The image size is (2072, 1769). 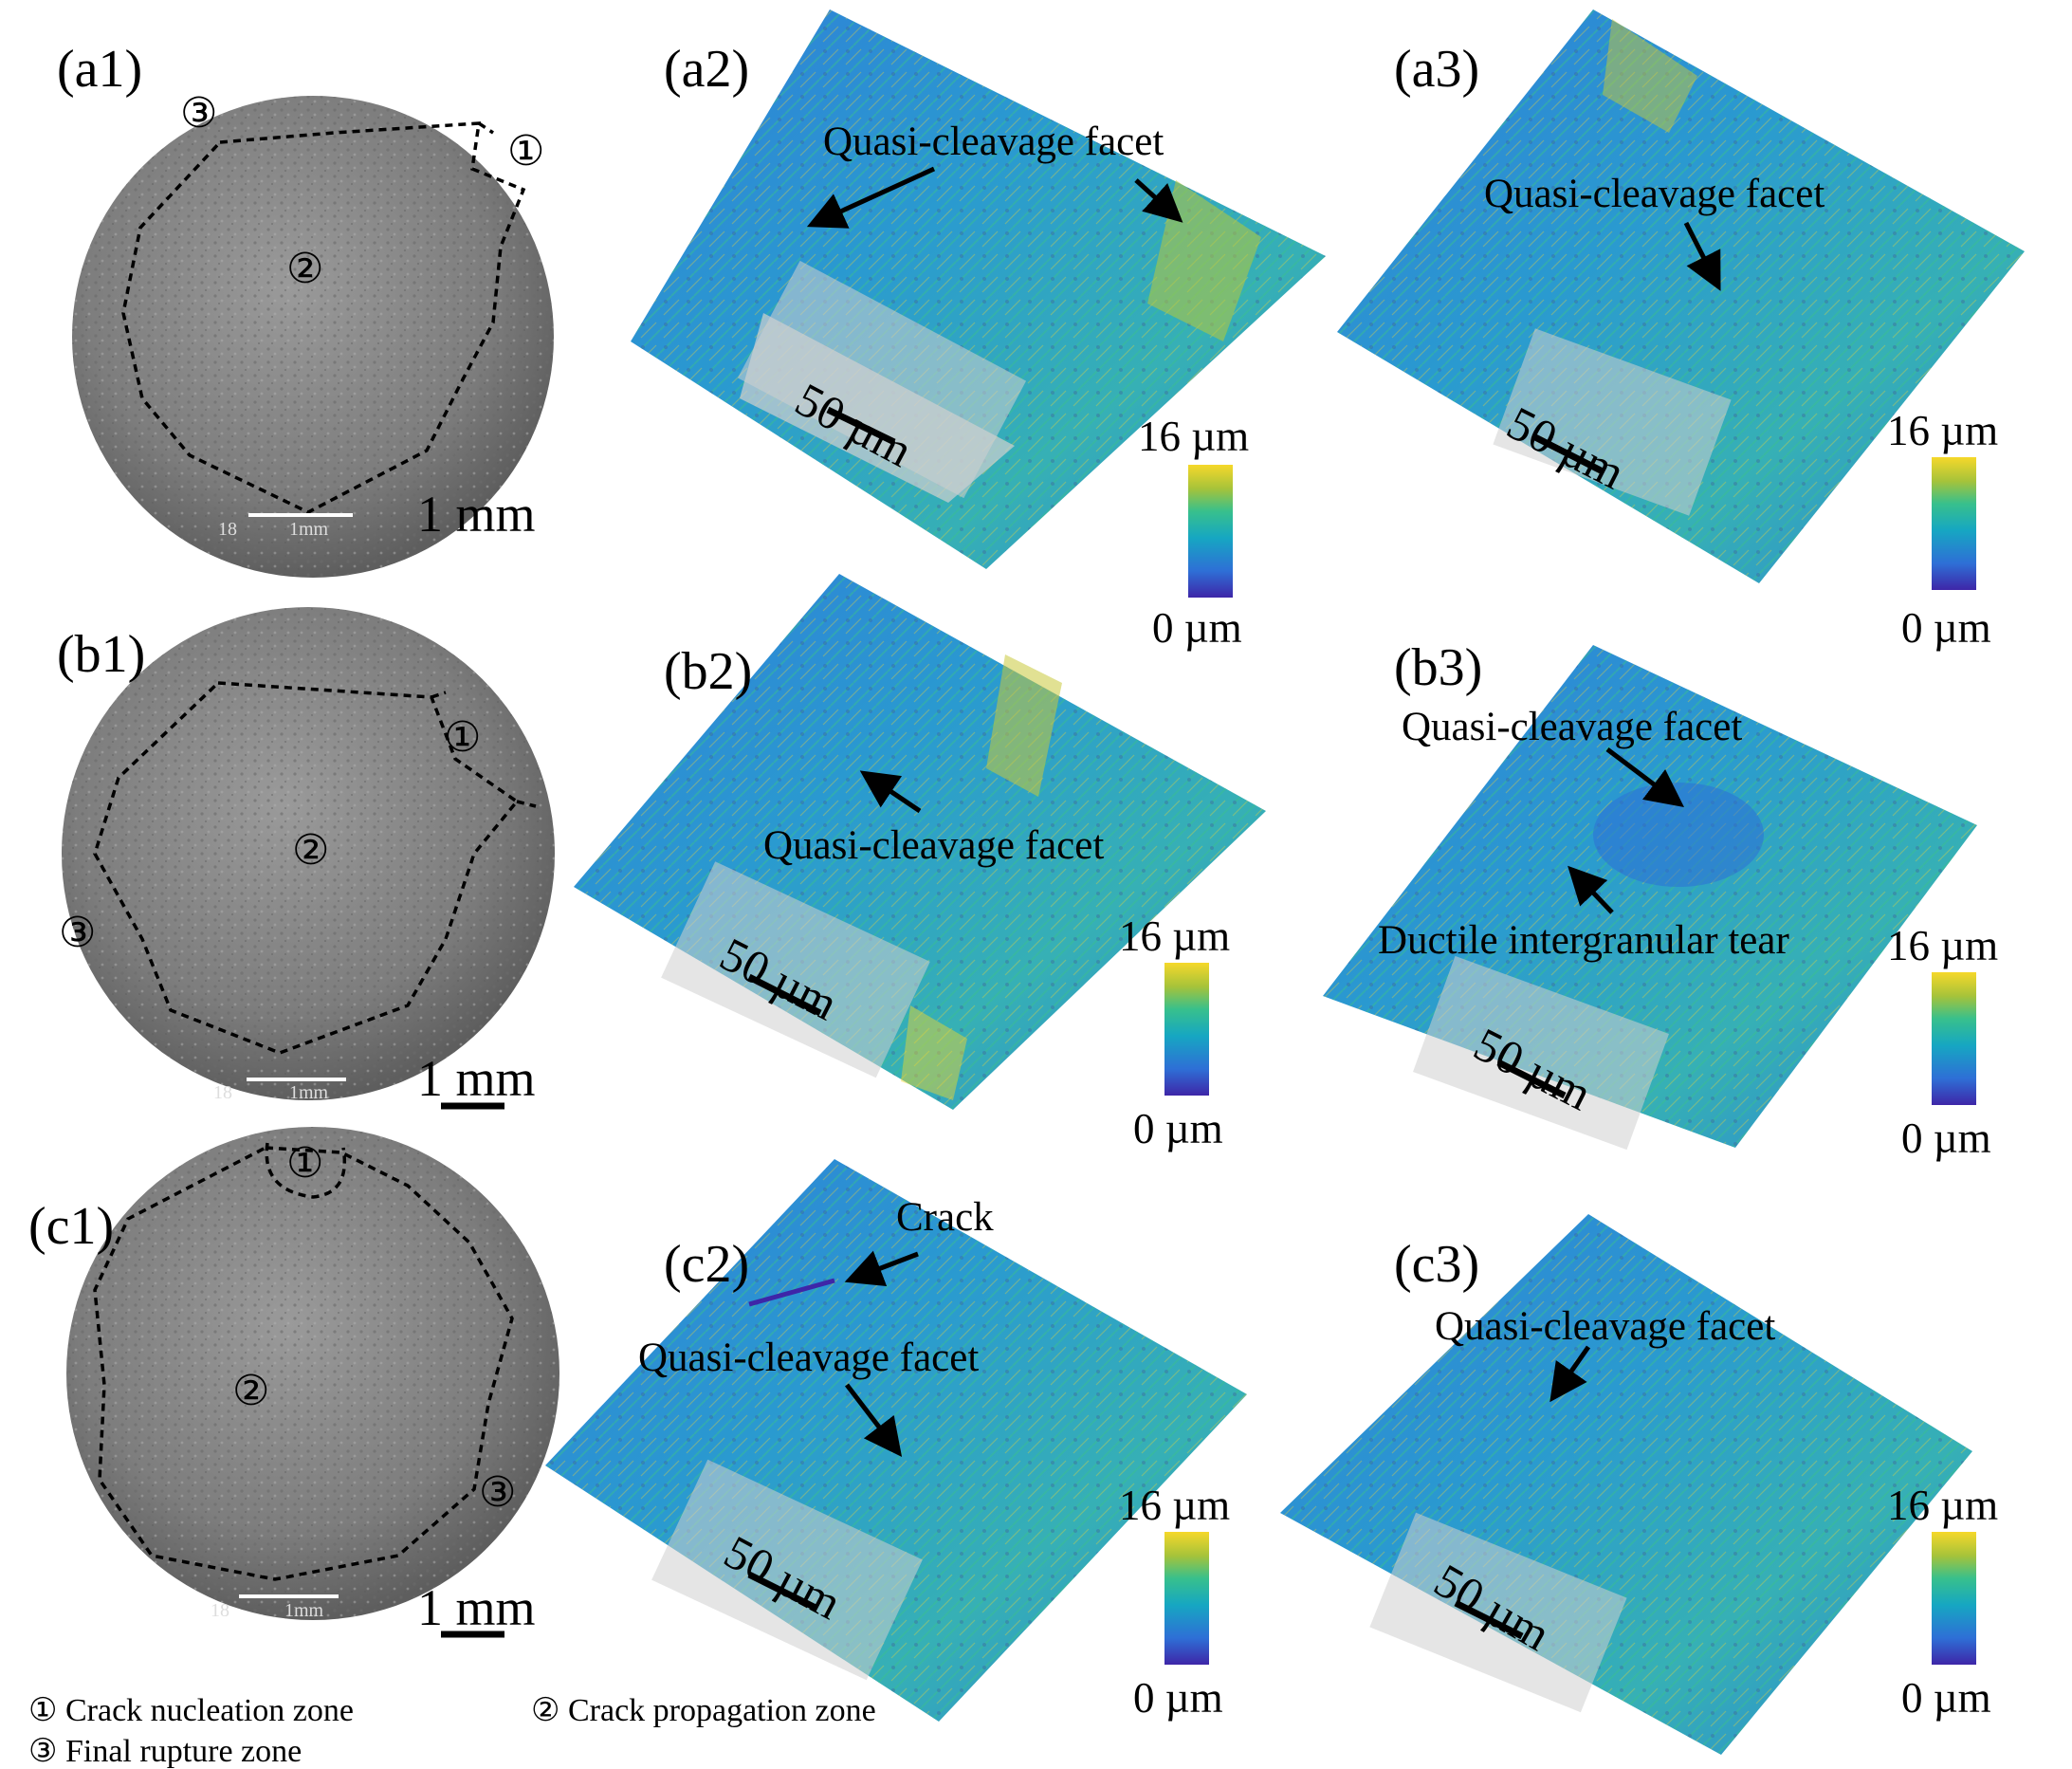 I want to click on sem-image-b1, so click(x=308, y=858).